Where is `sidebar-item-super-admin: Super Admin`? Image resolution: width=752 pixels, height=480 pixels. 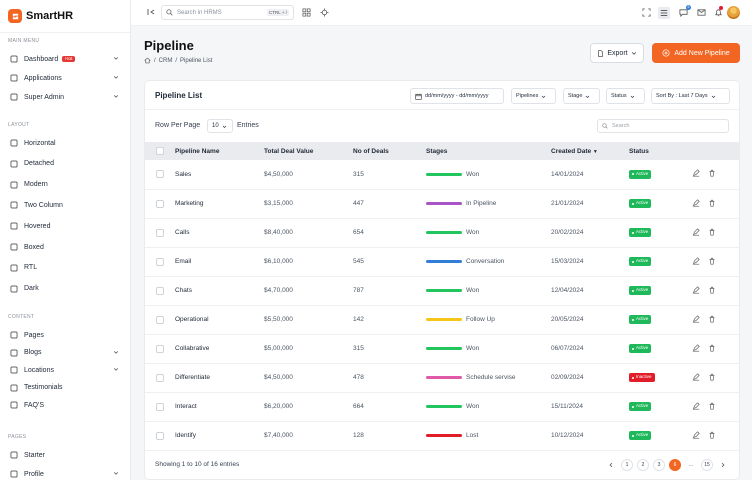
sidebar-item-super-admin: Super Admin is located at coordinates (65, 97).